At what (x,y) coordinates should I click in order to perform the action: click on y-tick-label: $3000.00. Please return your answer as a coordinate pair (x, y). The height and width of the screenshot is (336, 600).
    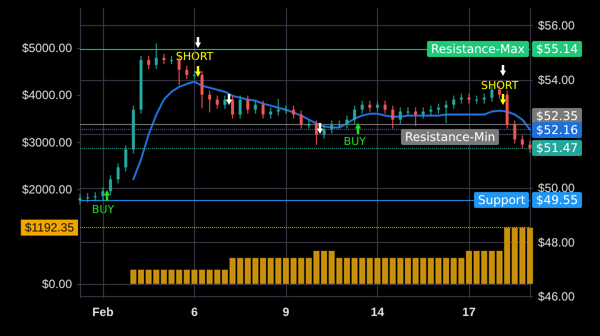
    Looking at the image, I should click on (47, 142).